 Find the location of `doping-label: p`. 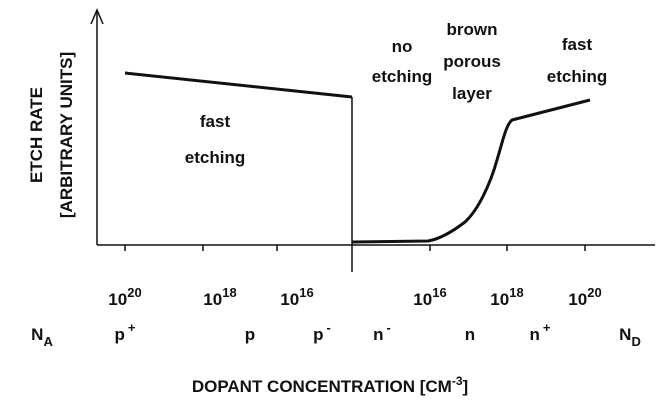

doping-label: p is located at coordinates (250, 334).